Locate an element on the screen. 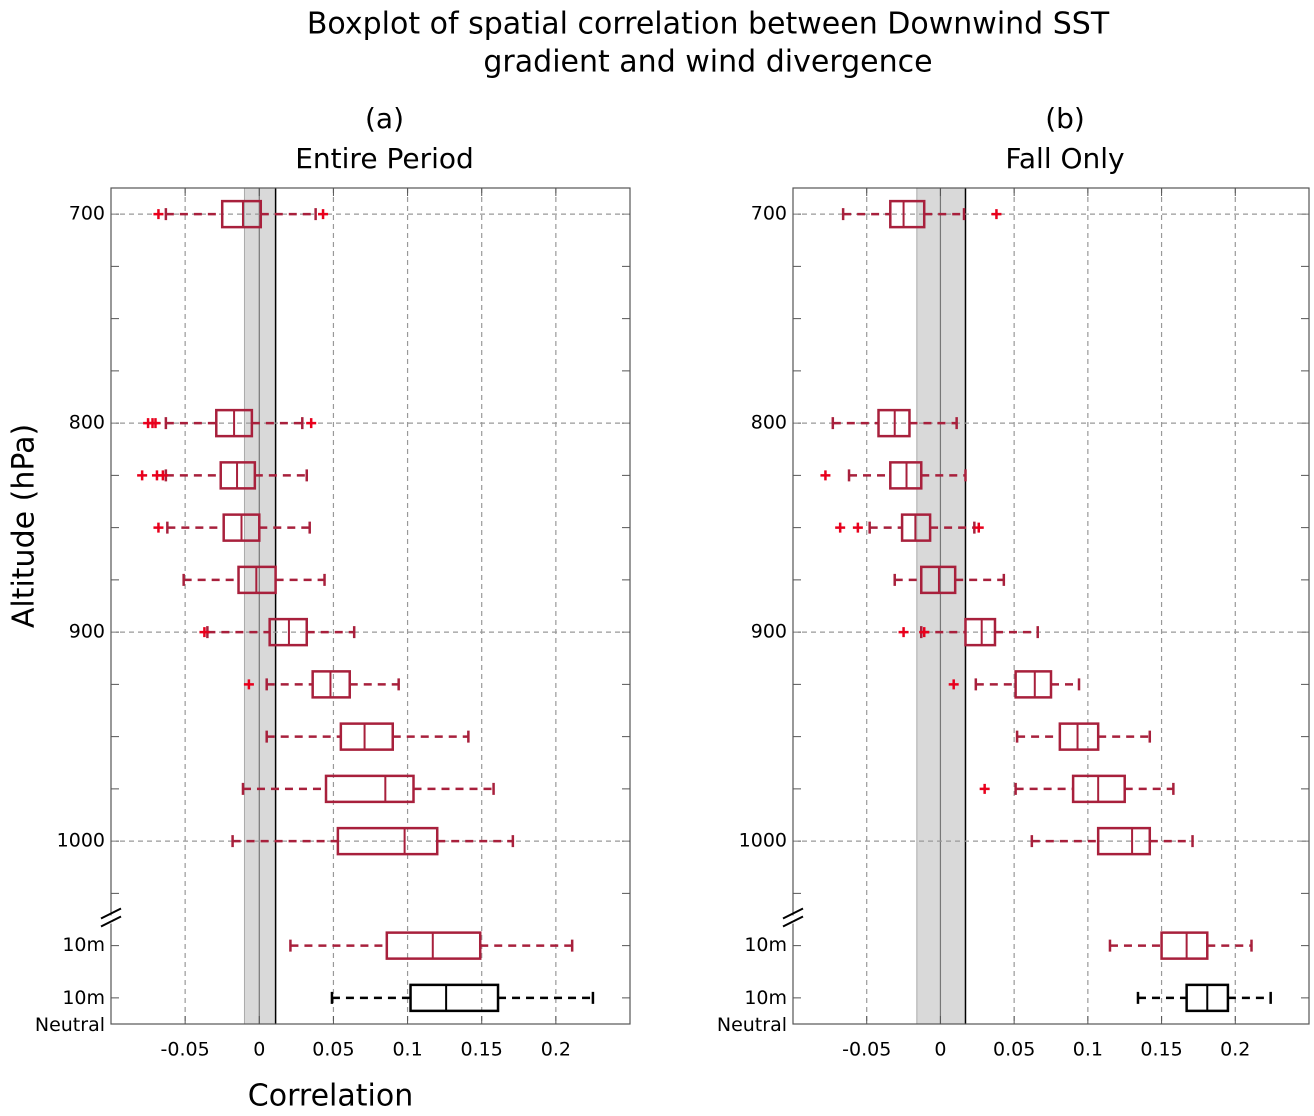 Image resolution: width=1314 pixels, height=1116 pixels. panel-title: (b) is located at coordinates (1065, 118).